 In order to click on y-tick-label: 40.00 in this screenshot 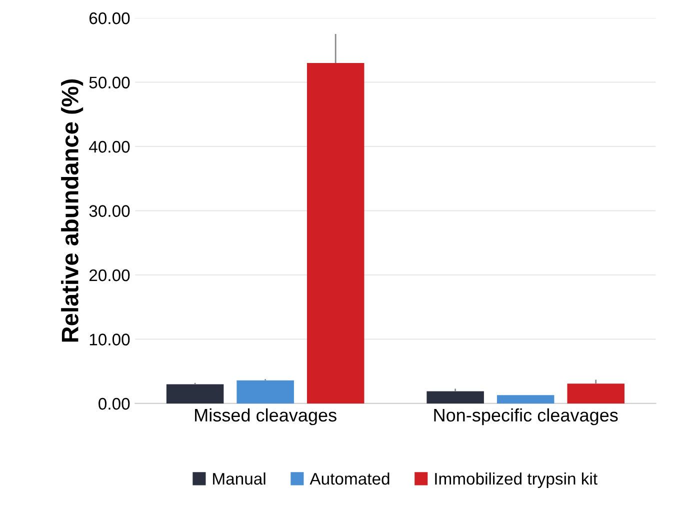, I will do `click(109, 146)`.